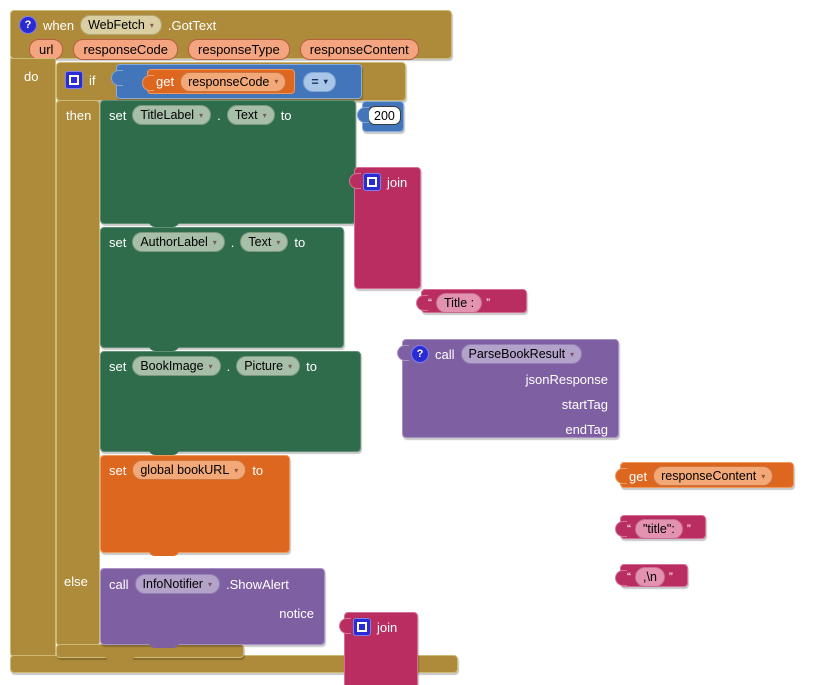  What do you see at coordinates (459, 303) in the screenshot?
I see `text-field-title: Title :` at bounding box center [459, 303].